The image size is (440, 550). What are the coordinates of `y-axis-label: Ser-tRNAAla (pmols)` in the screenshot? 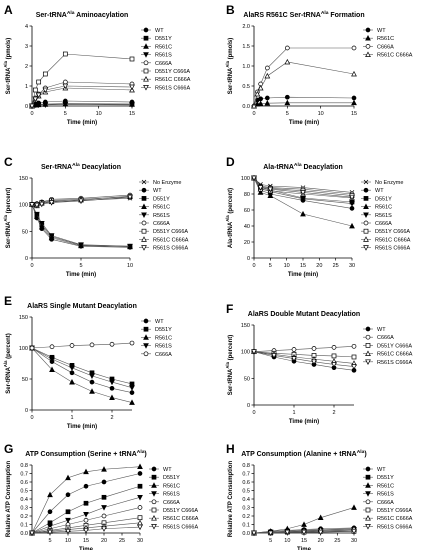 It's located at (229, 66).